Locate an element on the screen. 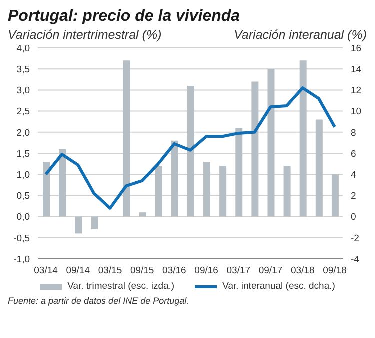  y2-tick-label: 8 is located at coordinates (353, 133).